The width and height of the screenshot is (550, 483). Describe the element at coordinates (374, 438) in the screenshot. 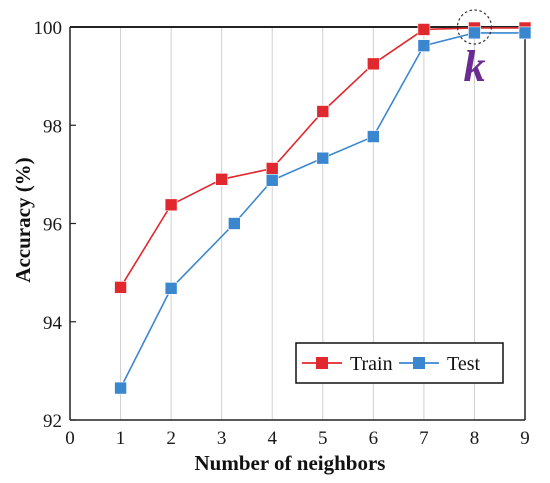

I see `x-tick-label-6: 6` at that location.